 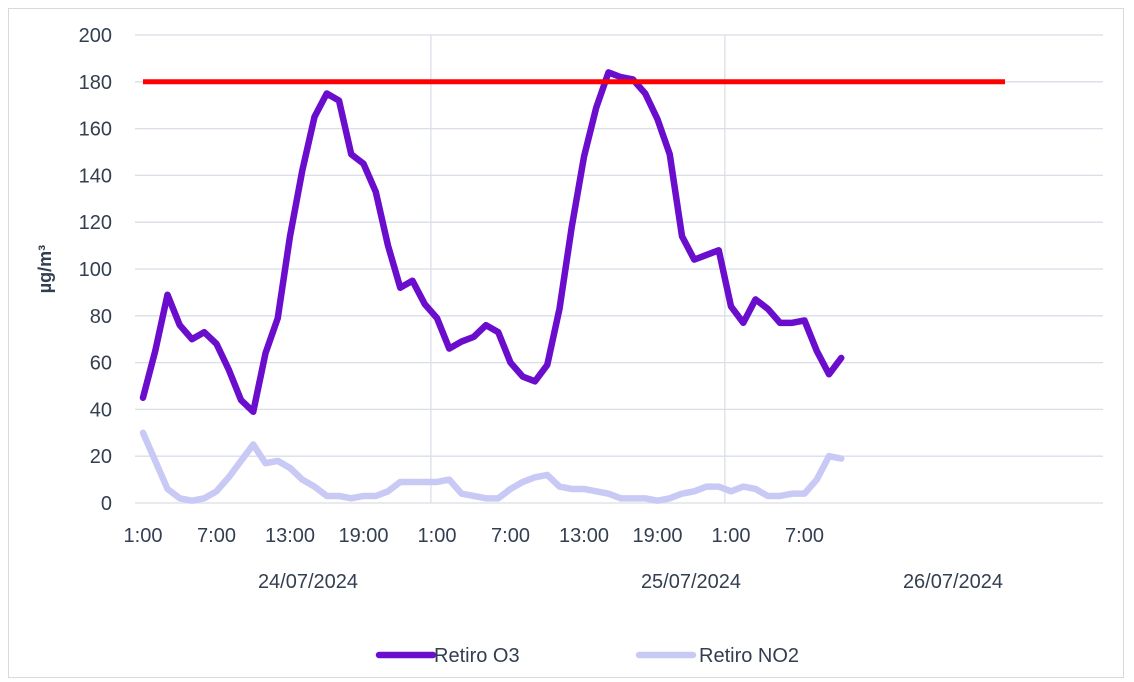 I want to click on y-tick-label: 40, so click(x=101, y=410).